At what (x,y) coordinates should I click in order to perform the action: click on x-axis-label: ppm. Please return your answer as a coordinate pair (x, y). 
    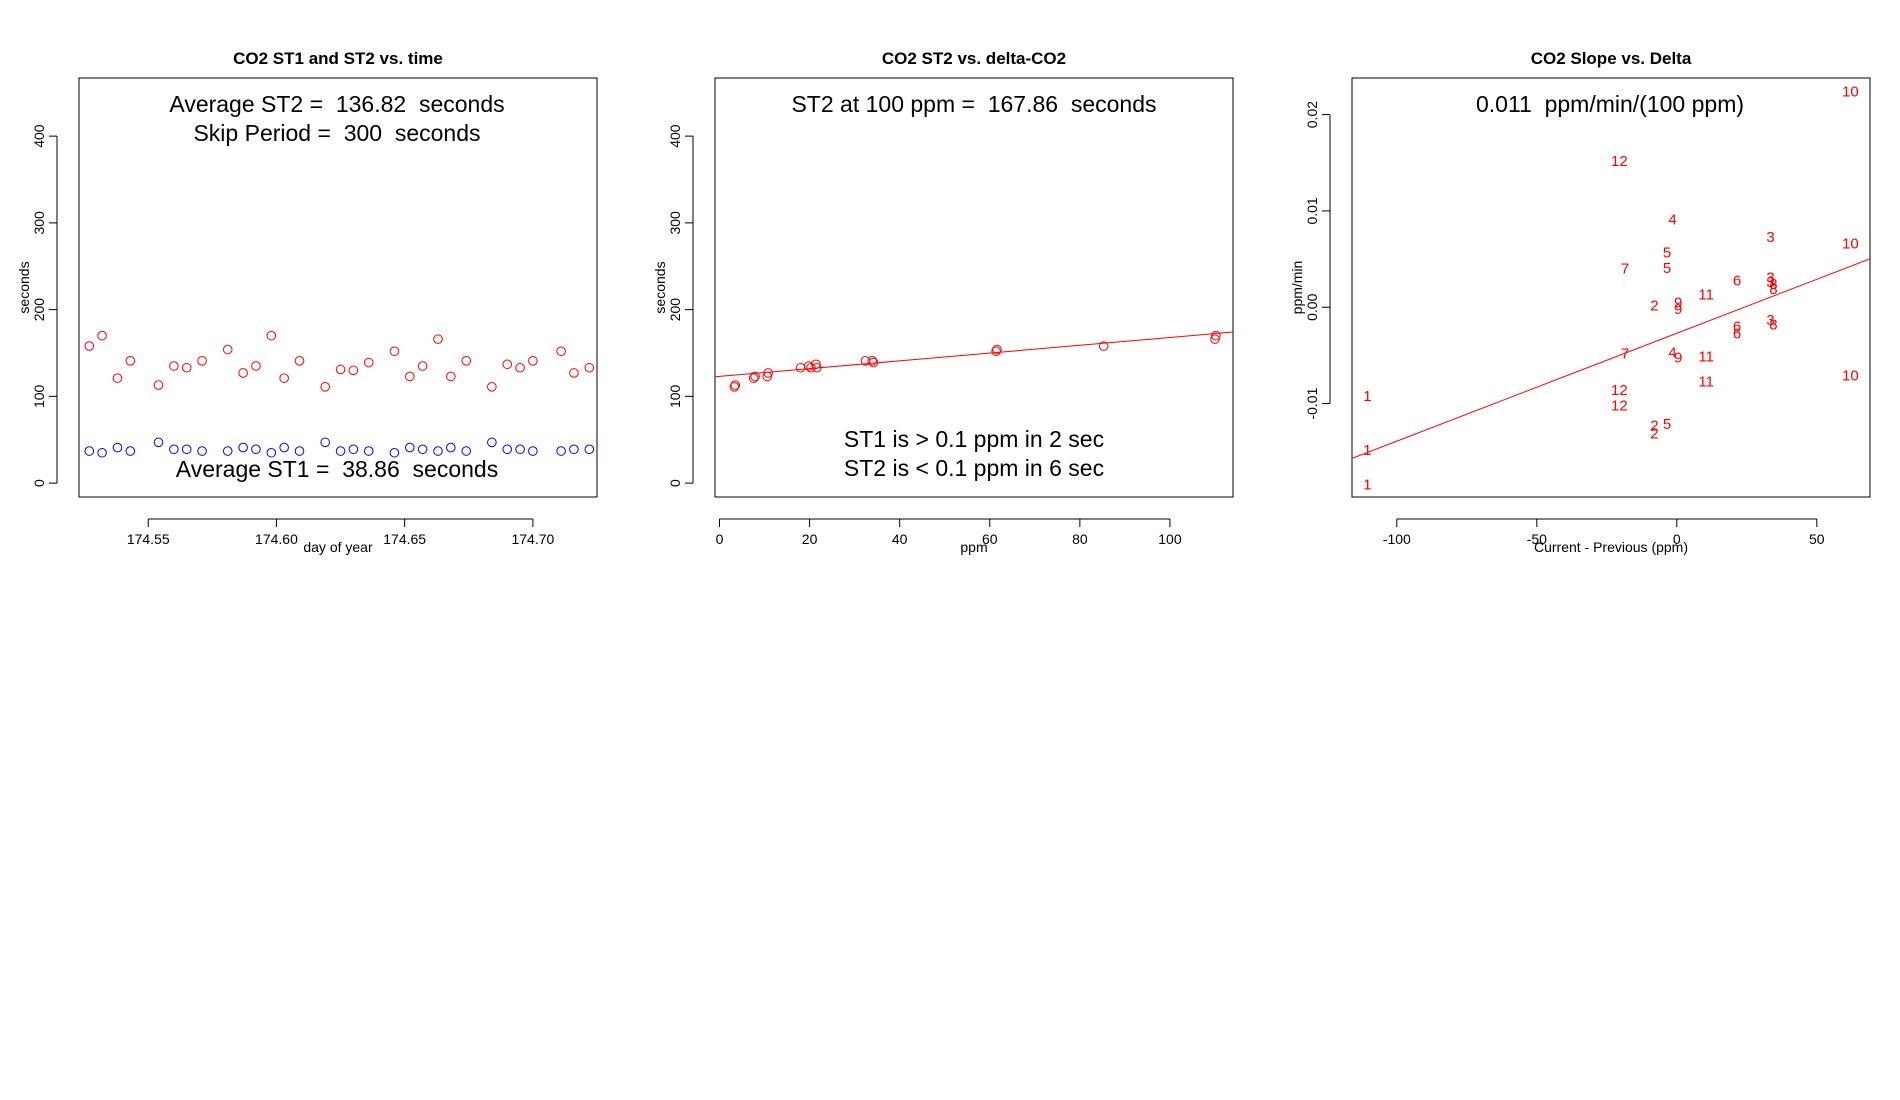
    Looking at the image, I should click on (973, 547).